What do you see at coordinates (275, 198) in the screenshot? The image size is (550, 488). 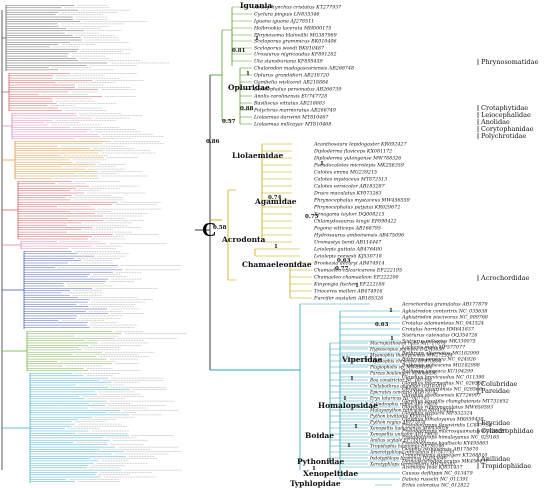 I see `support-value: 0.74` at bounding box center [275, 198].